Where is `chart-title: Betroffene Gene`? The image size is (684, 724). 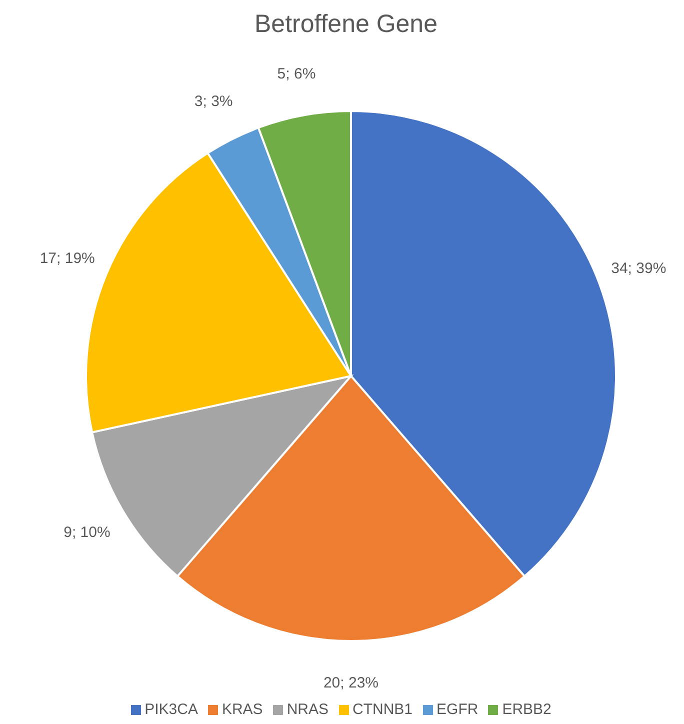 chart-title: Betroffene Gene is located at coordinates (345, 24).